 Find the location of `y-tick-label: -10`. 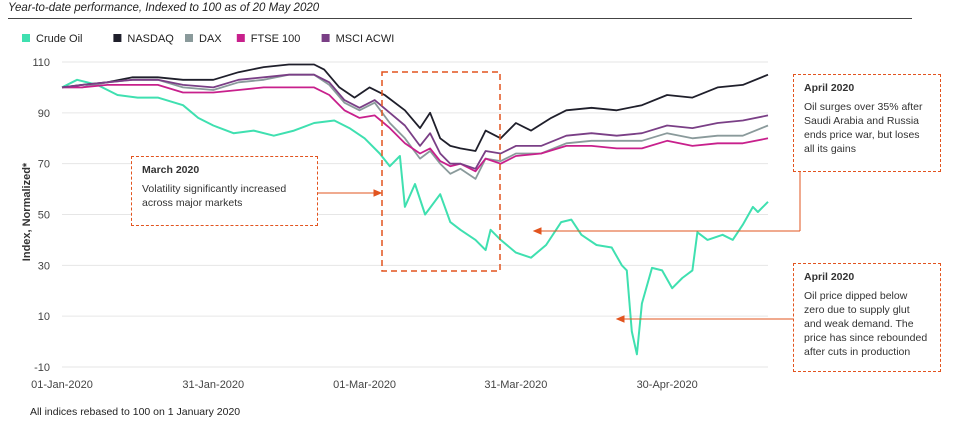

y-tick-label: -10 is located at coordinates (42, 368).